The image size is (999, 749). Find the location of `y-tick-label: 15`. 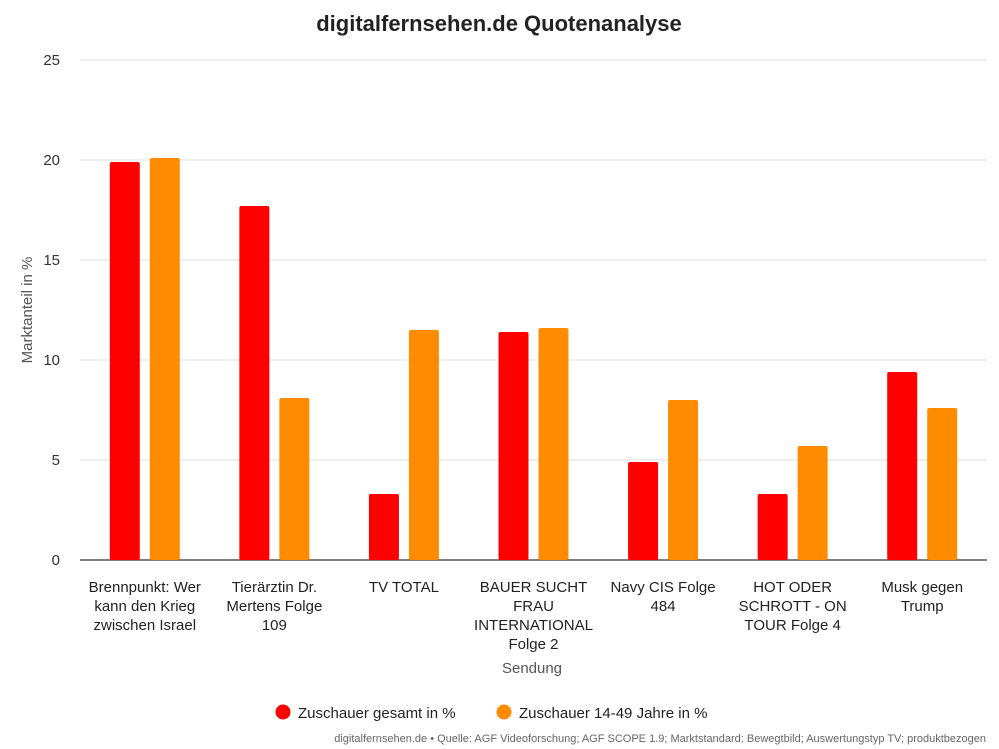

y-tick-label: 15 is located at coordinates (51, 260).